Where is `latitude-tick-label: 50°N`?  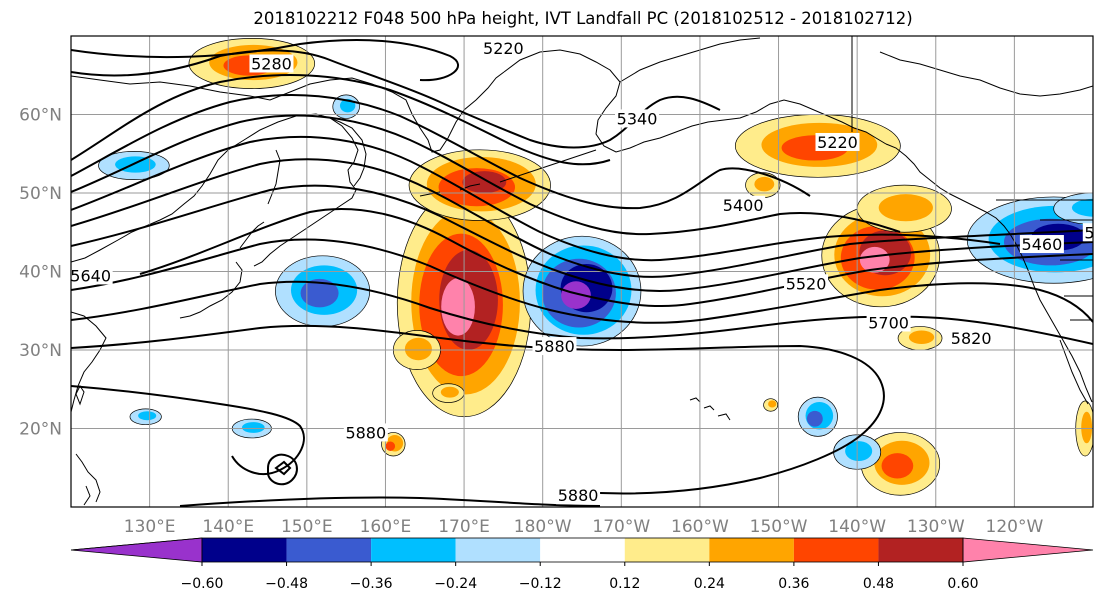 latitude-tick-label: 50°N is located at coordinates (40, 194).